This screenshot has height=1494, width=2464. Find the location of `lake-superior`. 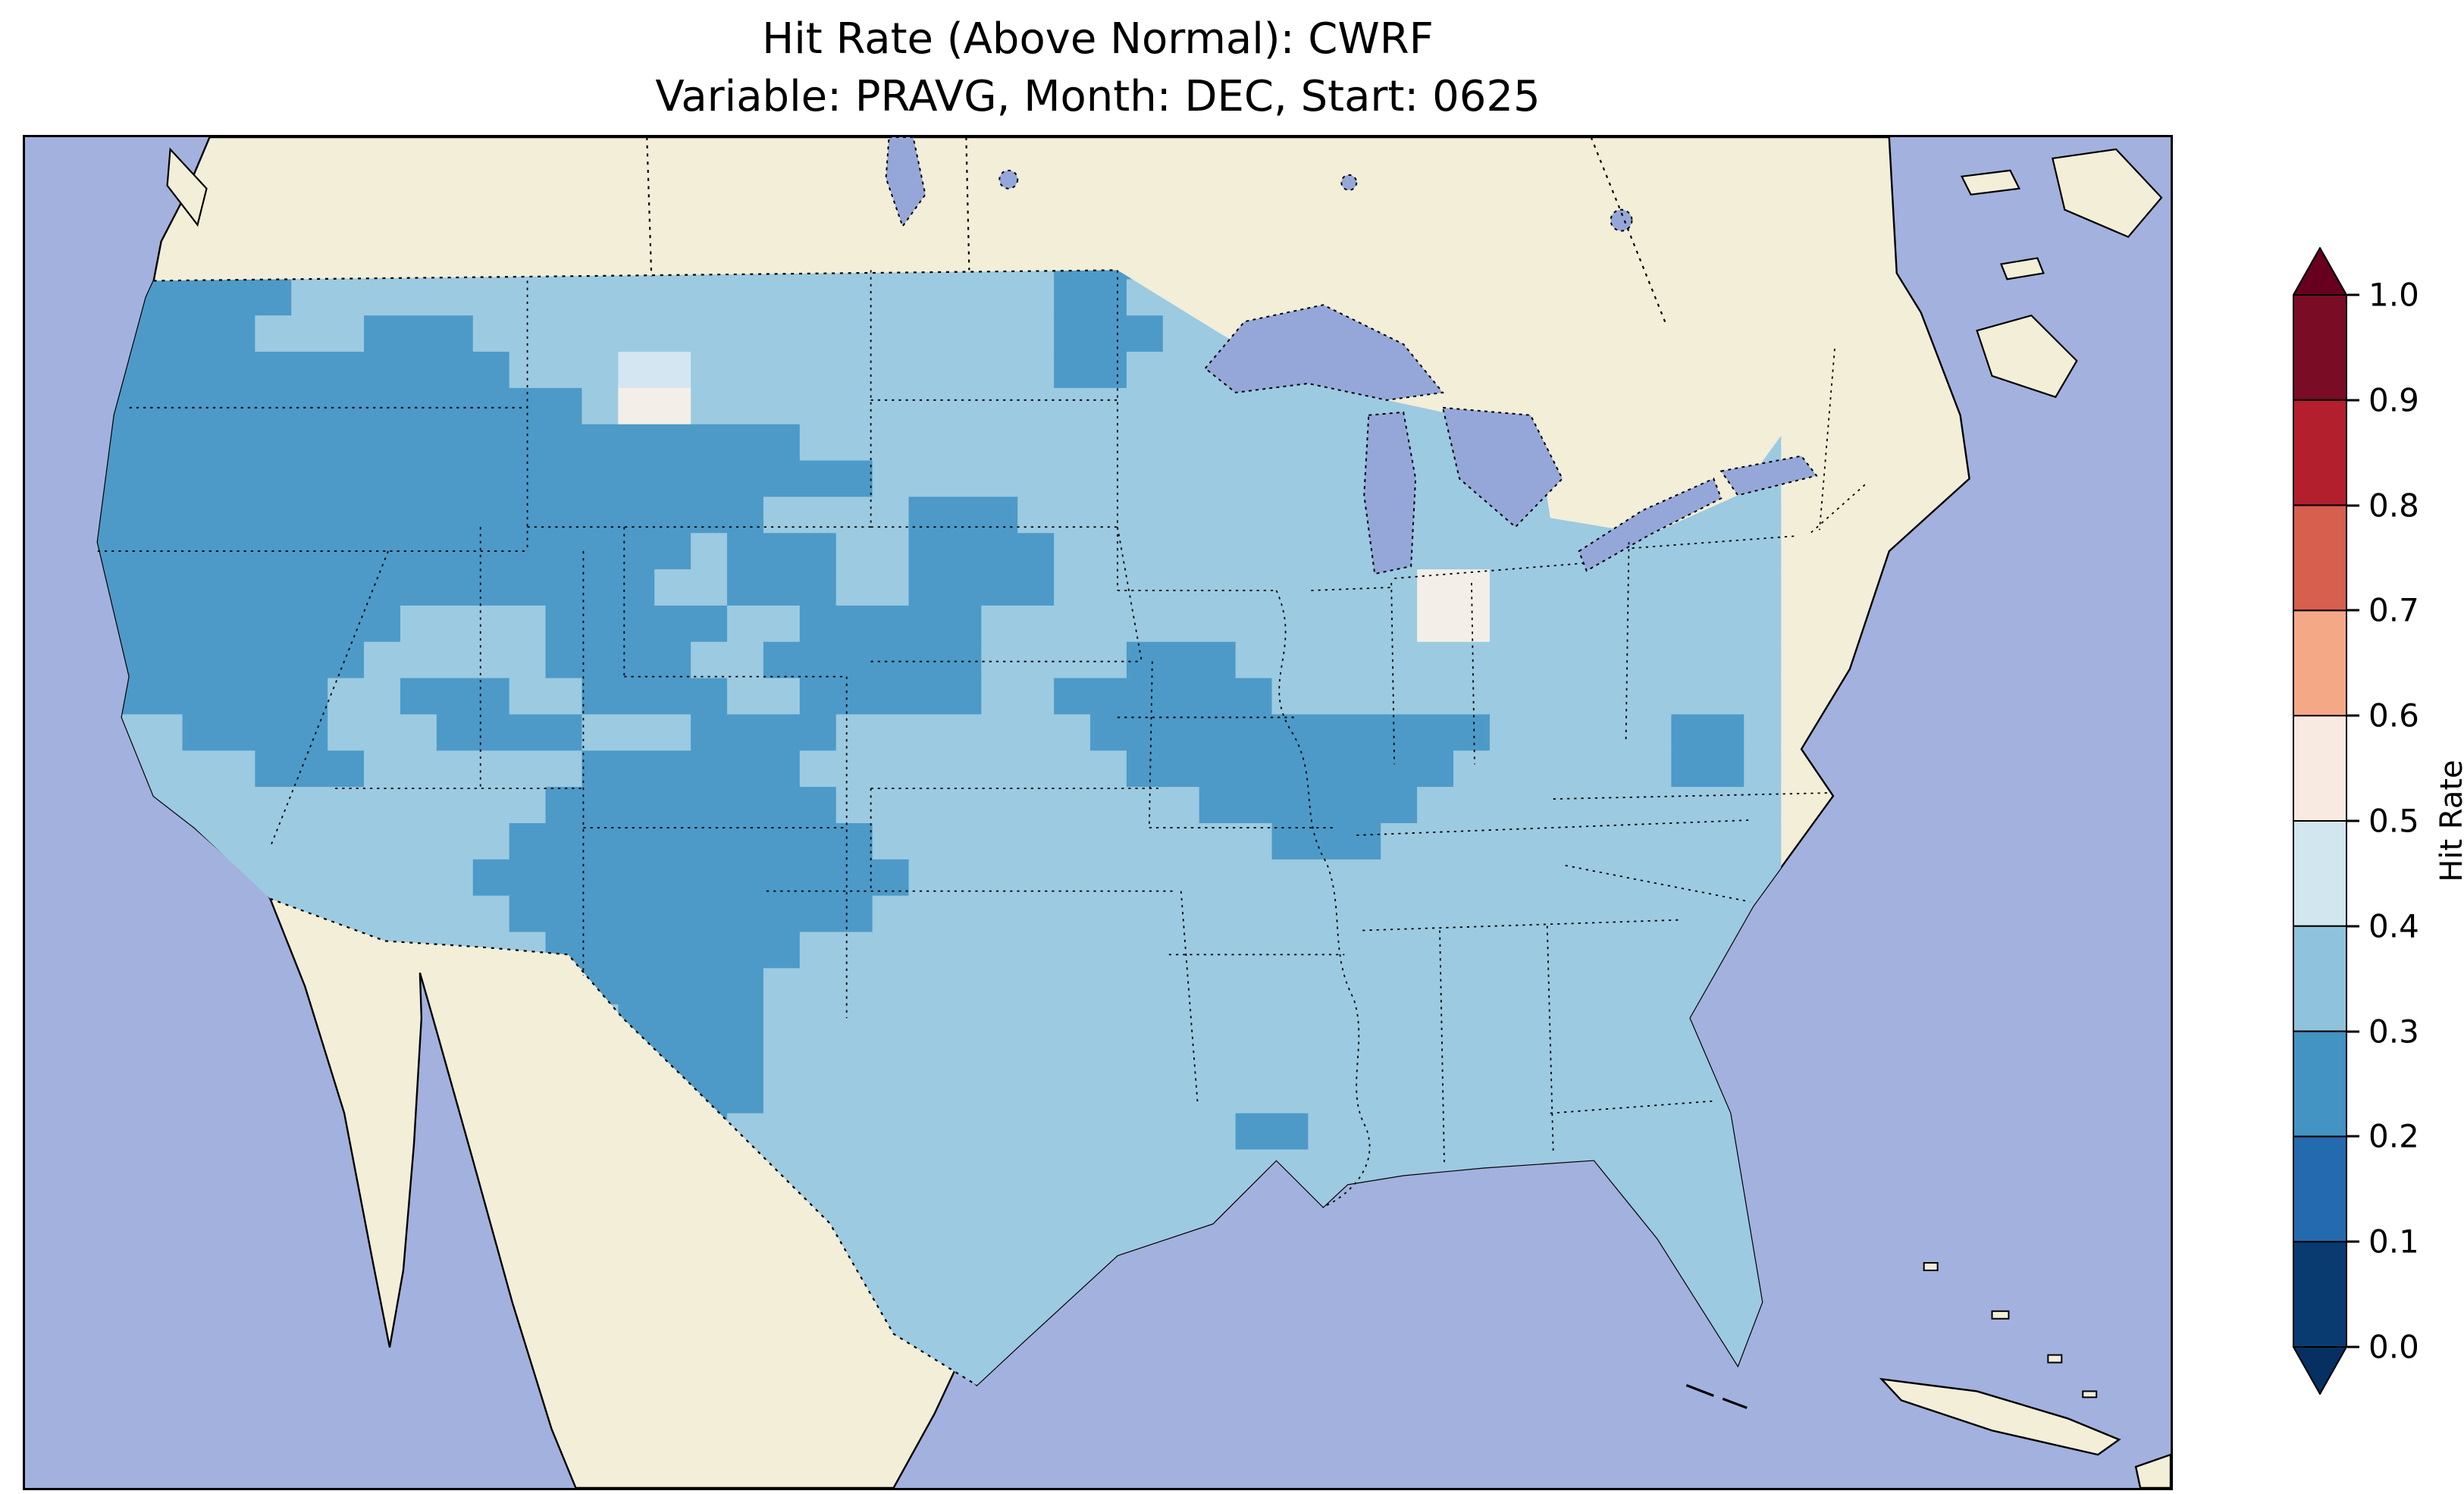

lake-superior is located at coordinates (1324, 352).